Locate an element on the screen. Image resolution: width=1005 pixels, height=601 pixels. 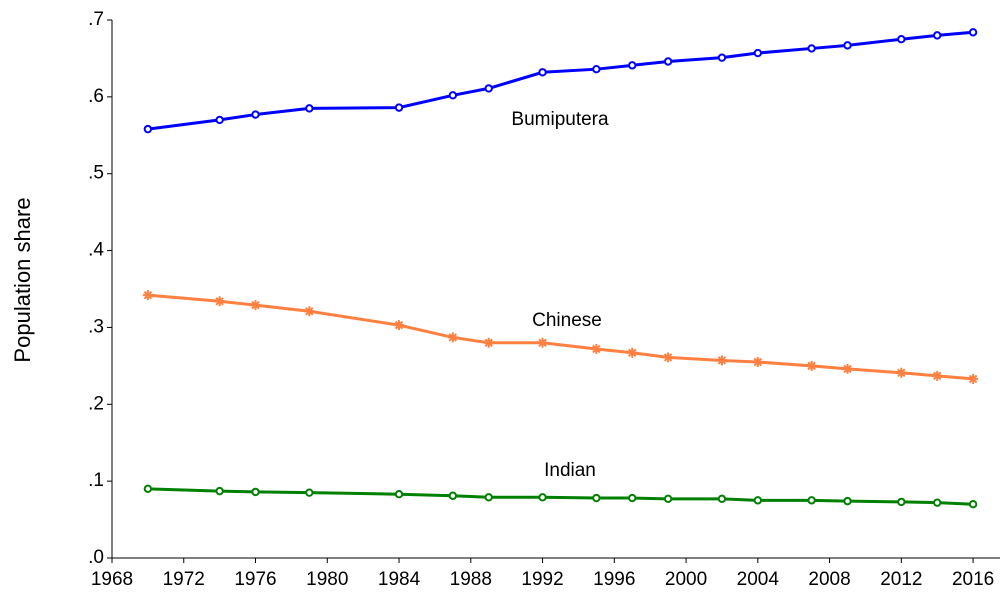
x-tick-label: 1992 is located at coordinates (542, 579).